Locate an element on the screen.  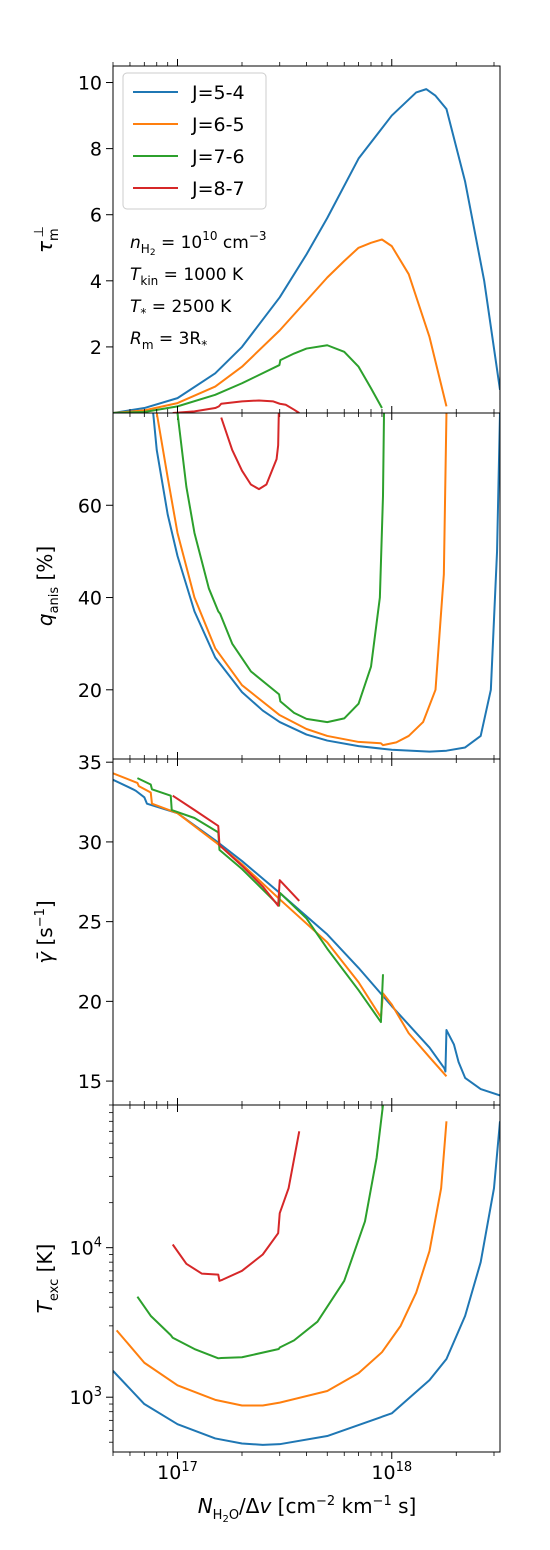
y-tick-label: 25 is located at coordinates (90, 923).